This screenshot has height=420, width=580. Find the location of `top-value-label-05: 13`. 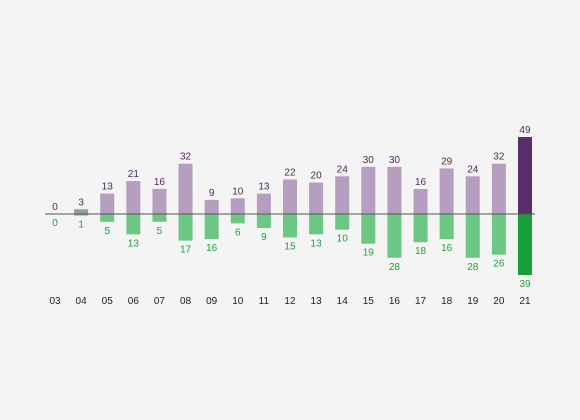

top-value-label-05: 13 is located at coordinates (108, 187).